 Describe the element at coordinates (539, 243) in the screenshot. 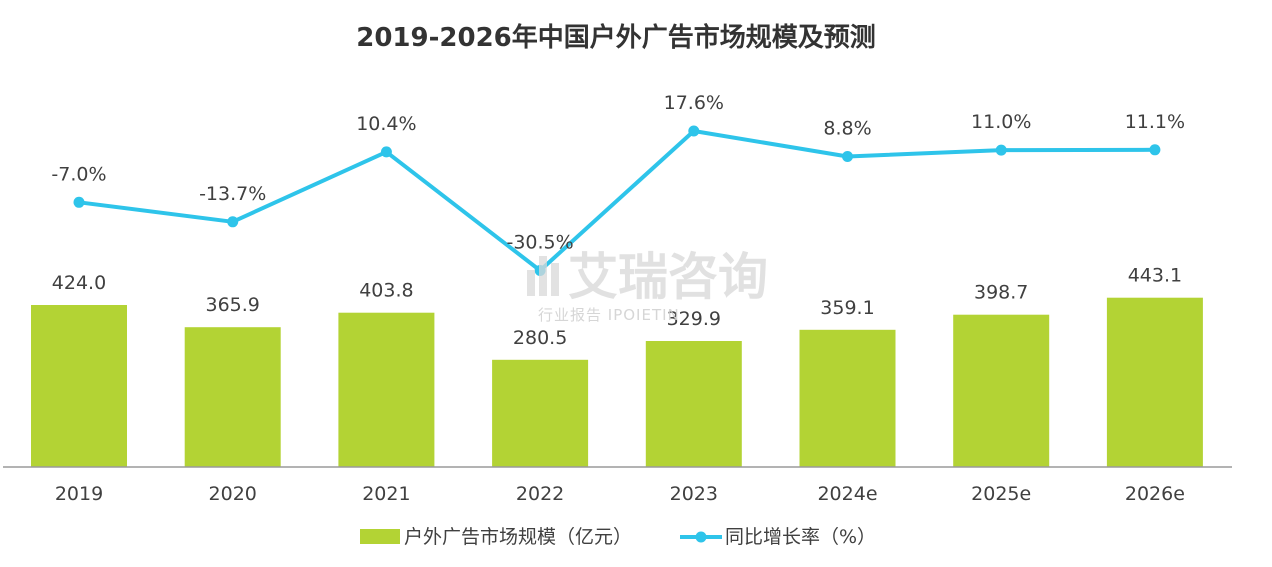

I see `growth-label-2022: -30.5%` at that location.